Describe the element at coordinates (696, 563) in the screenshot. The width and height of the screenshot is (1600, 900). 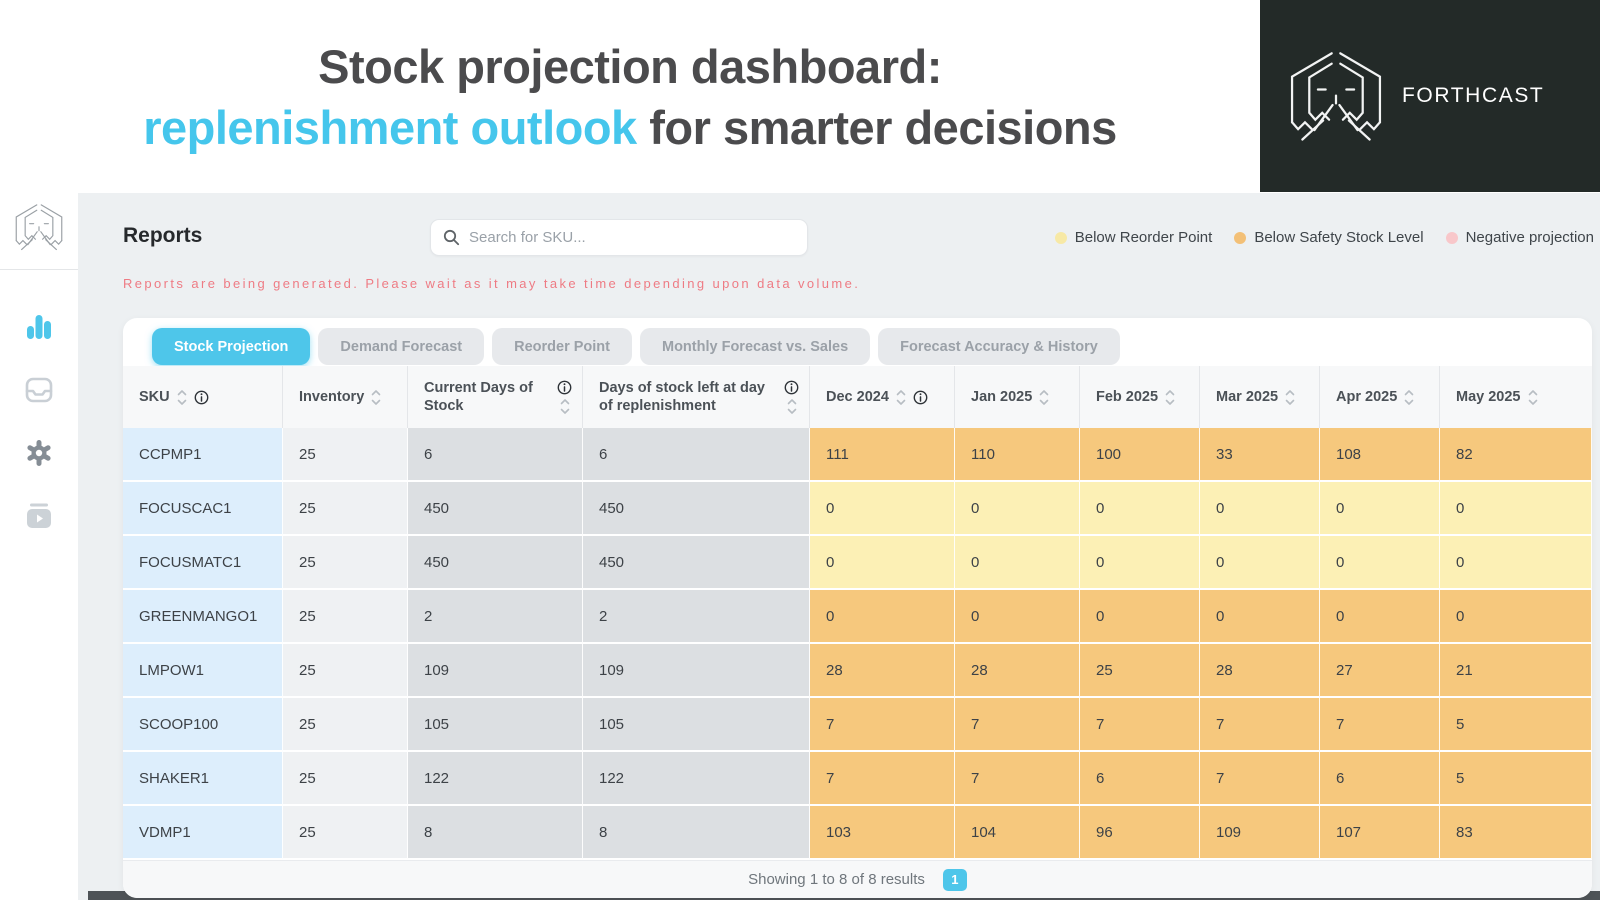
I see `cell-days-left: 450` at that location.